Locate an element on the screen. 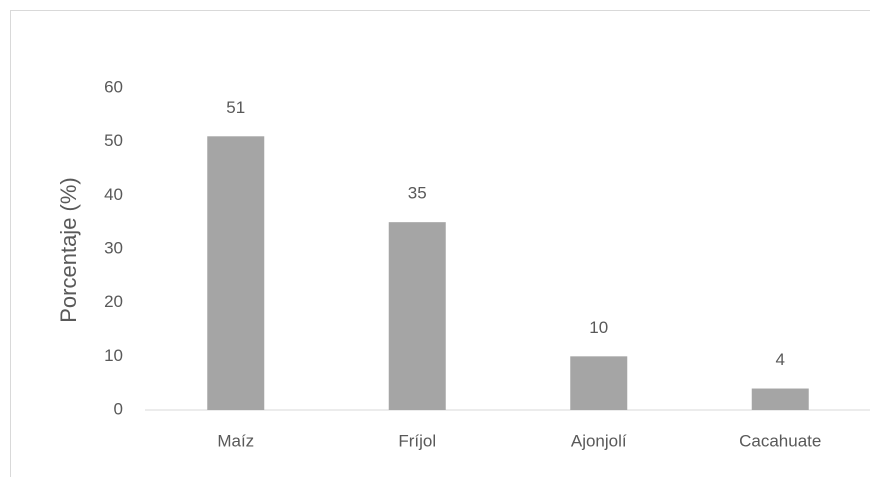  y-tick-label: 40 is located at coordinates (113, 194).